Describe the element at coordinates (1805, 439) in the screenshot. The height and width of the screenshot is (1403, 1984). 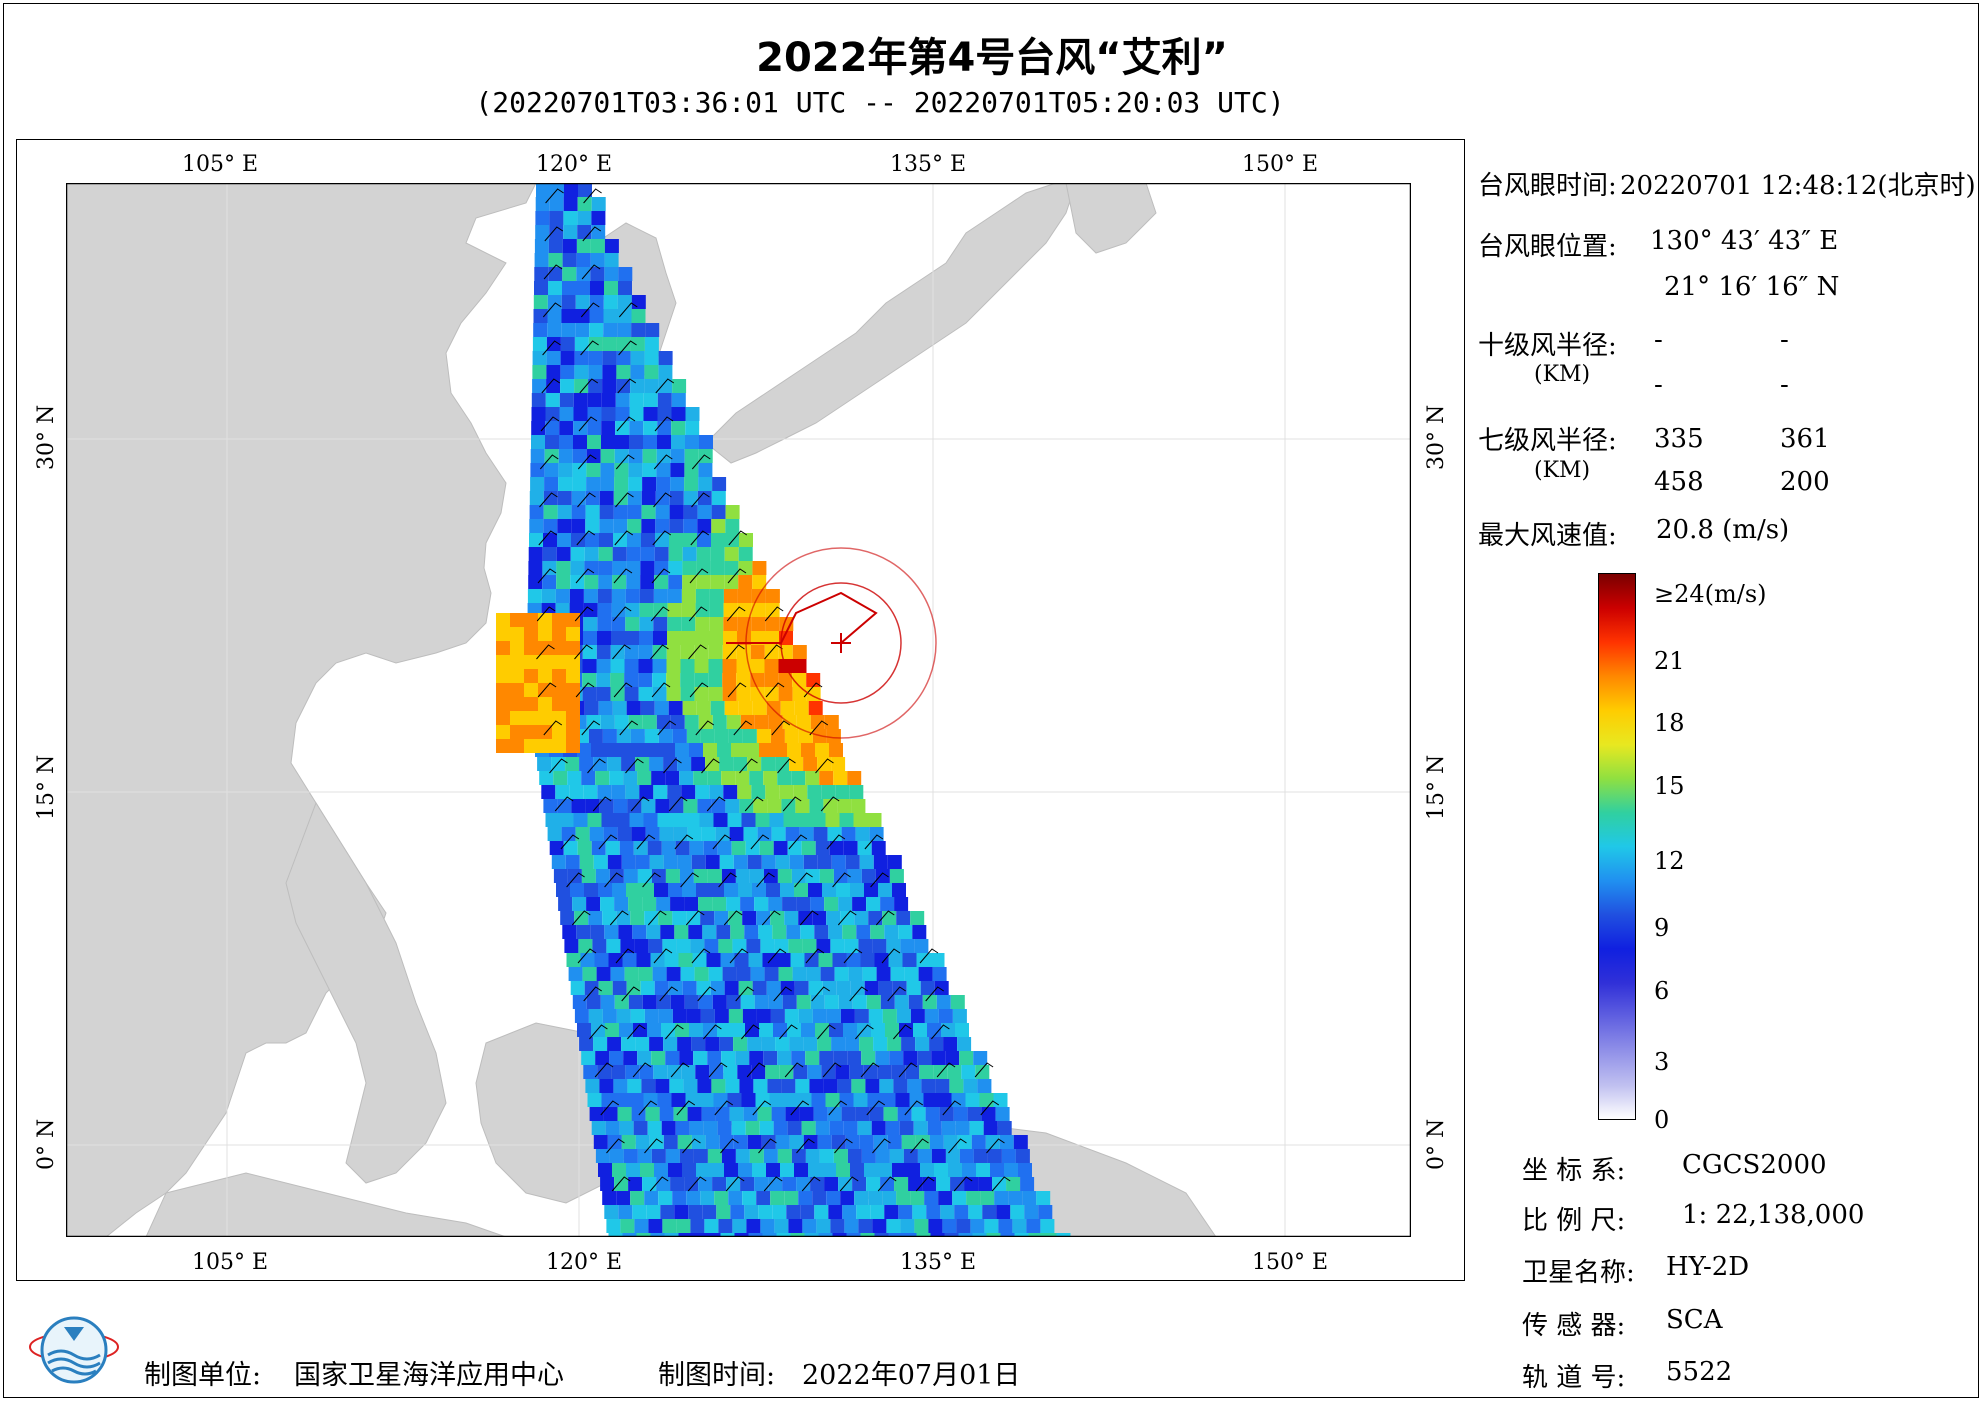
I see `r7-value: 361` at that location.